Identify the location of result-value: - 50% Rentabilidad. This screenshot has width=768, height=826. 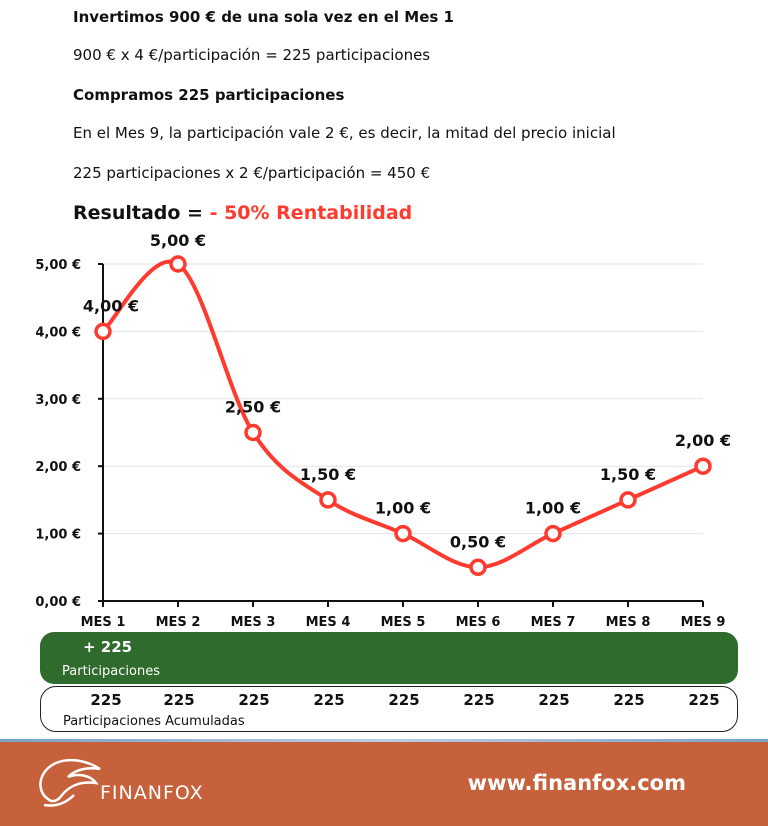
(311, 213).